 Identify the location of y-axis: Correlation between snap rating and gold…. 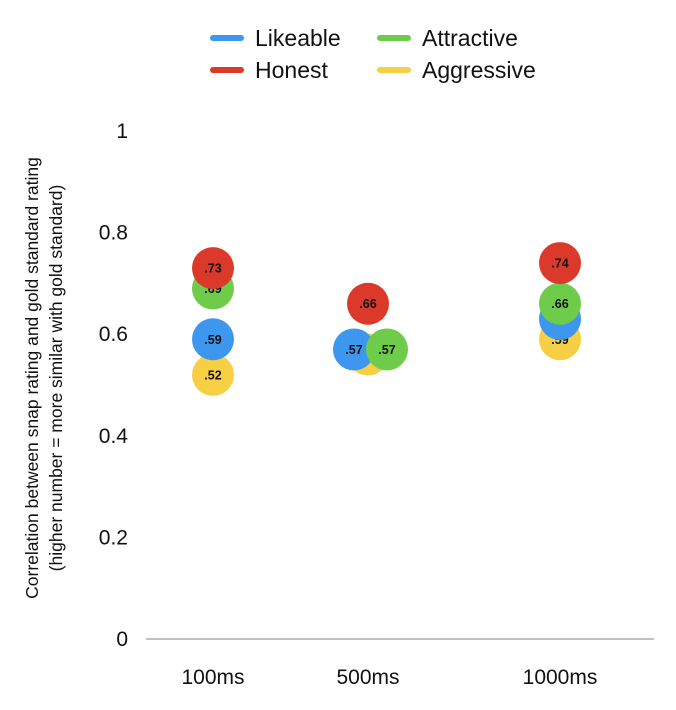
(75, 385).